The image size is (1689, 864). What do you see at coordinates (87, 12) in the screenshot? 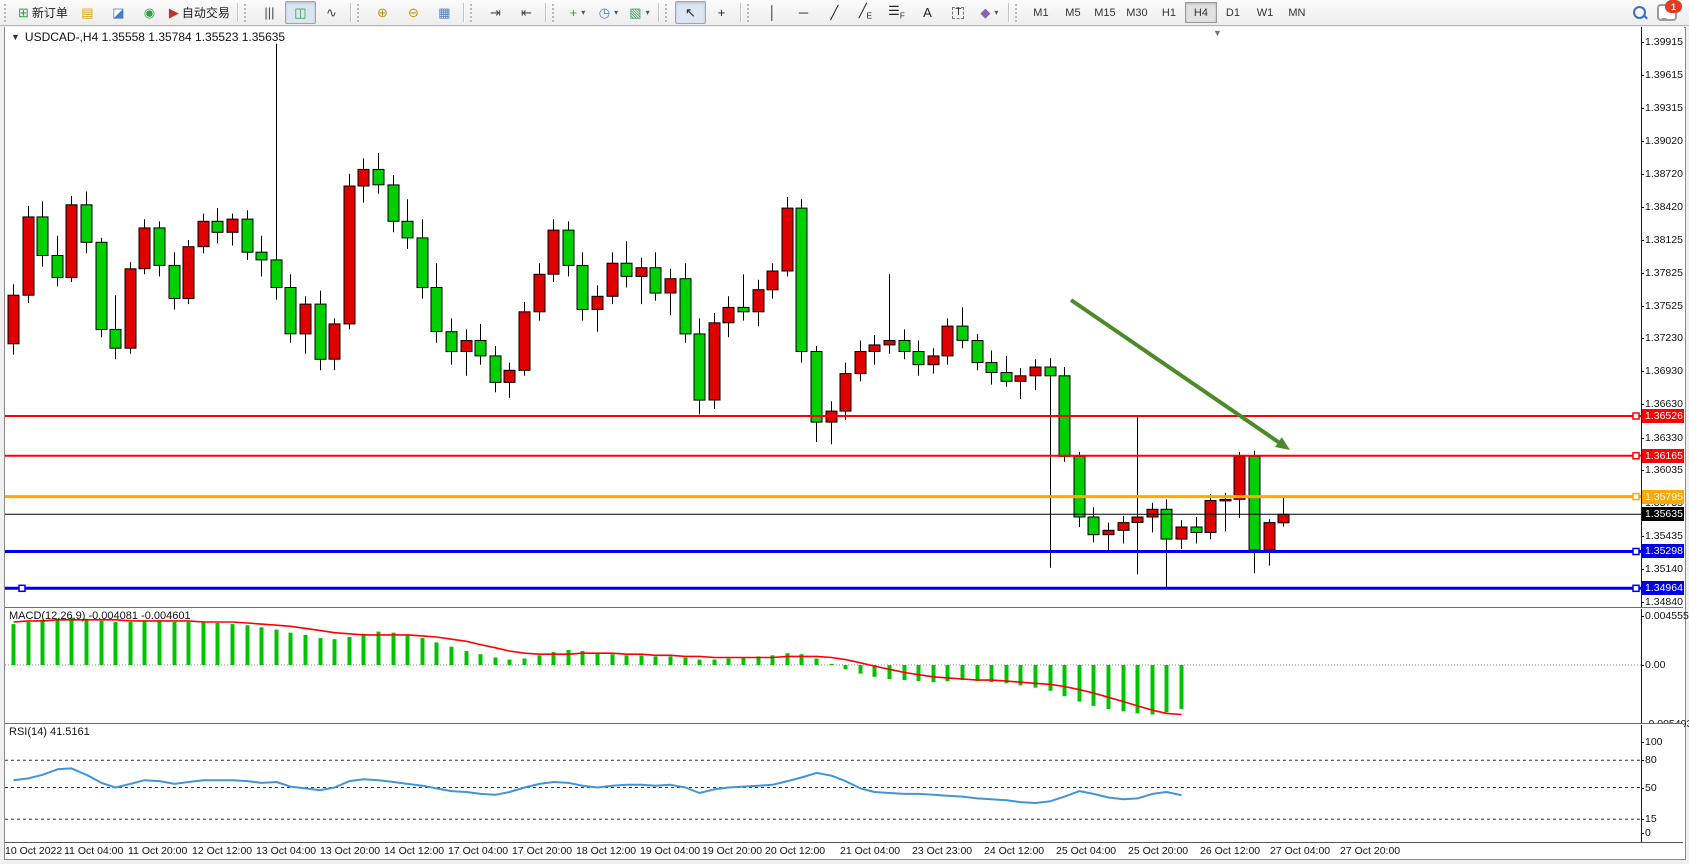
I see `market-watch-button: ▤` at bounding box center [87, 12].